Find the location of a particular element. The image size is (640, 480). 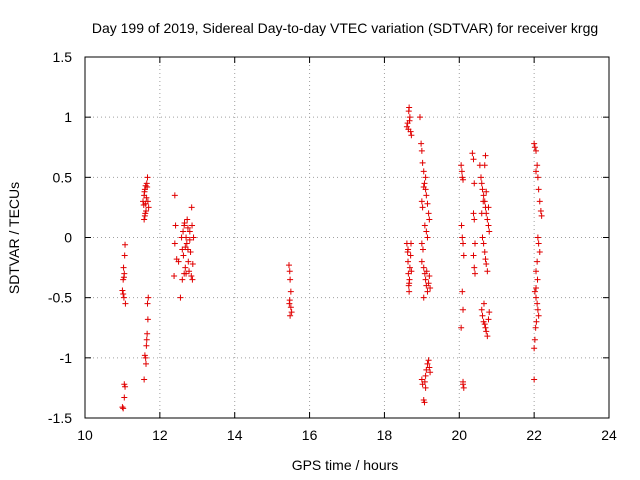

y-tick-label: -1 is located at coordinates (66, 358).